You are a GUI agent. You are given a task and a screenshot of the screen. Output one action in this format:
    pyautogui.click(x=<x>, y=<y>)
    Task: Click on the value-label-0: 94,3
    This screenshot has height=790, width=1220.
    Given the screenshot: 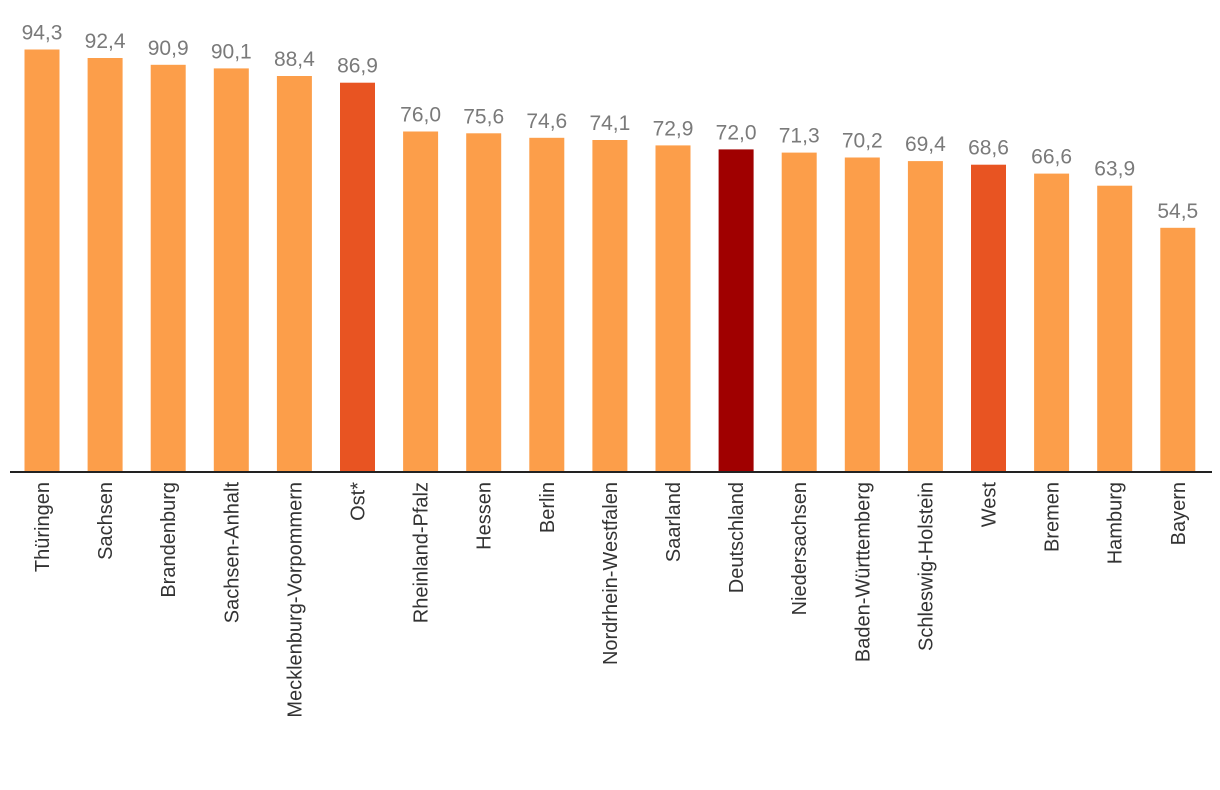 What is the action you would take?
    pyautogui.click(x=42, y=33)
    